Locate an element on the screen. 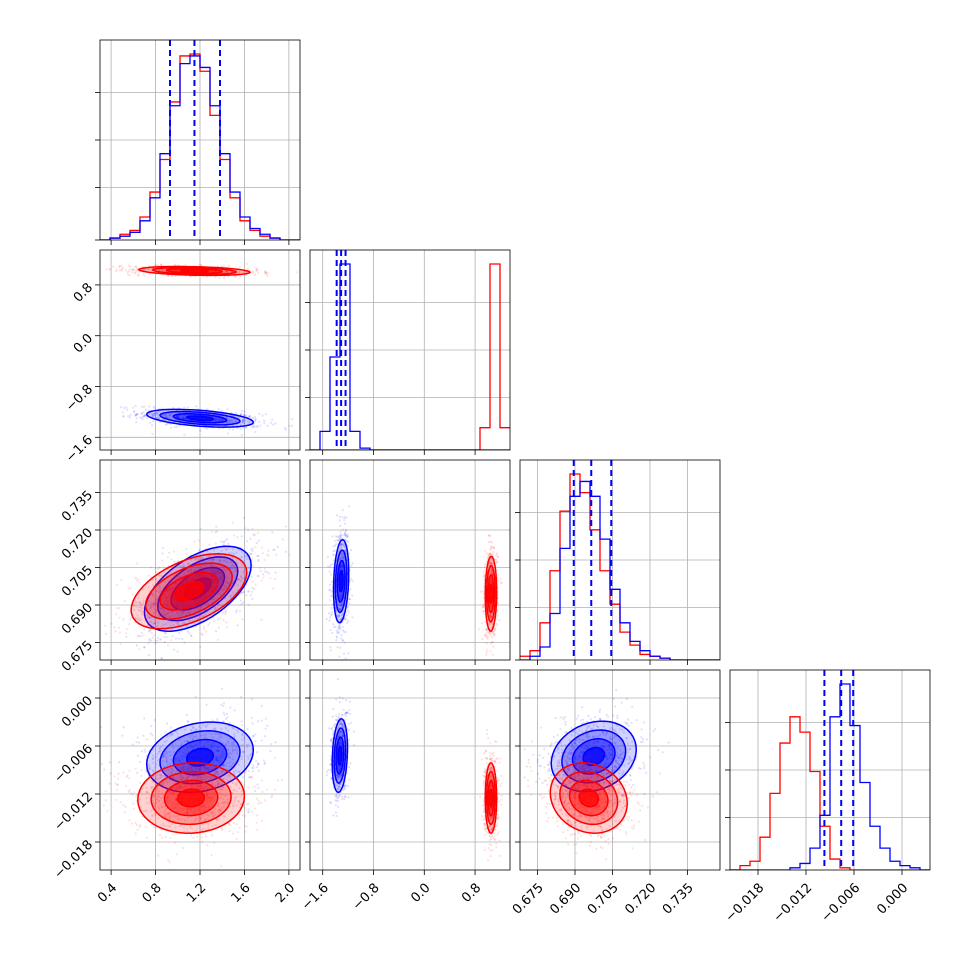  contour-run_b is located at coordinates (491, 593).